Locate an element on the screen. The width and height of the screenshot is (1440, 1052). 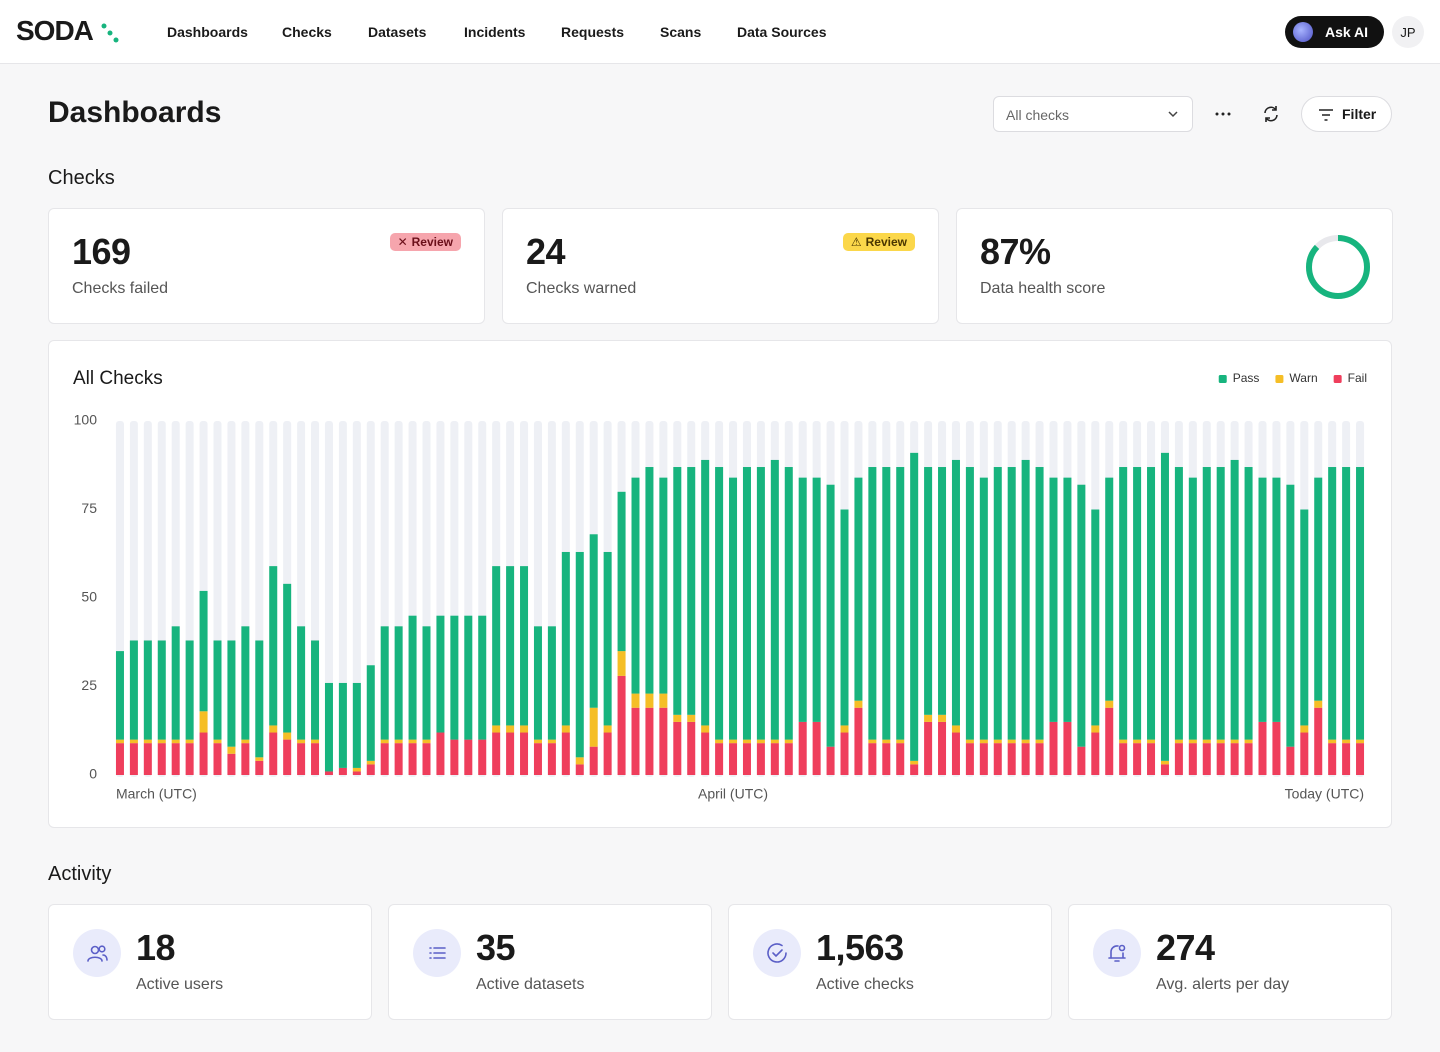
y-tick-label: 0 is located at coordinates (93, 774).